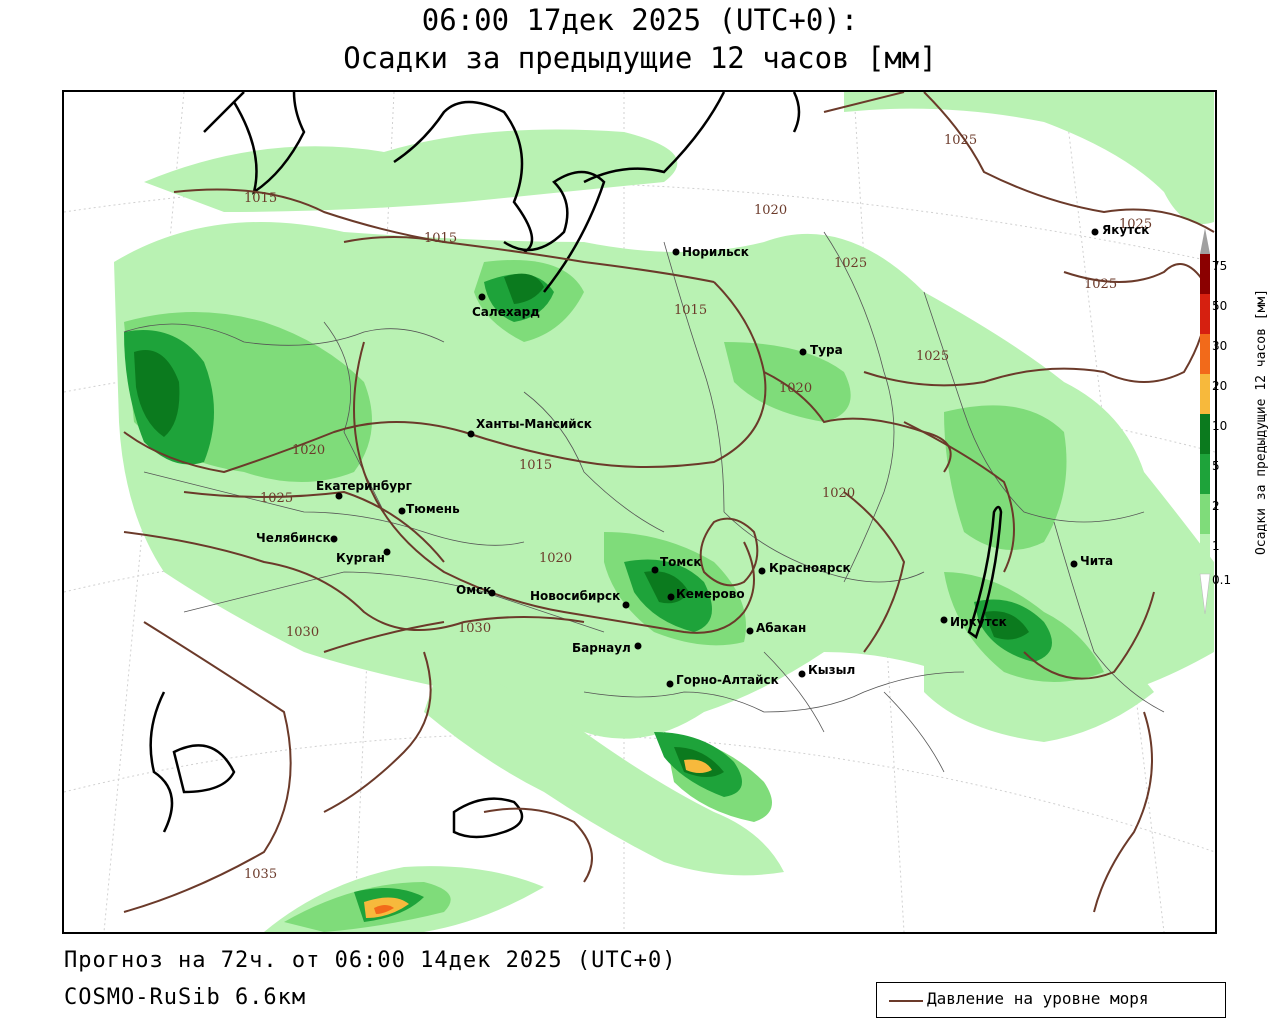 The height and width of the screenshot is (1024, 1280). What do you see at coordinates (1219, 386) in the screenshot?
I see `colorbar-tick: 20` at bounding box center [1219, 386].